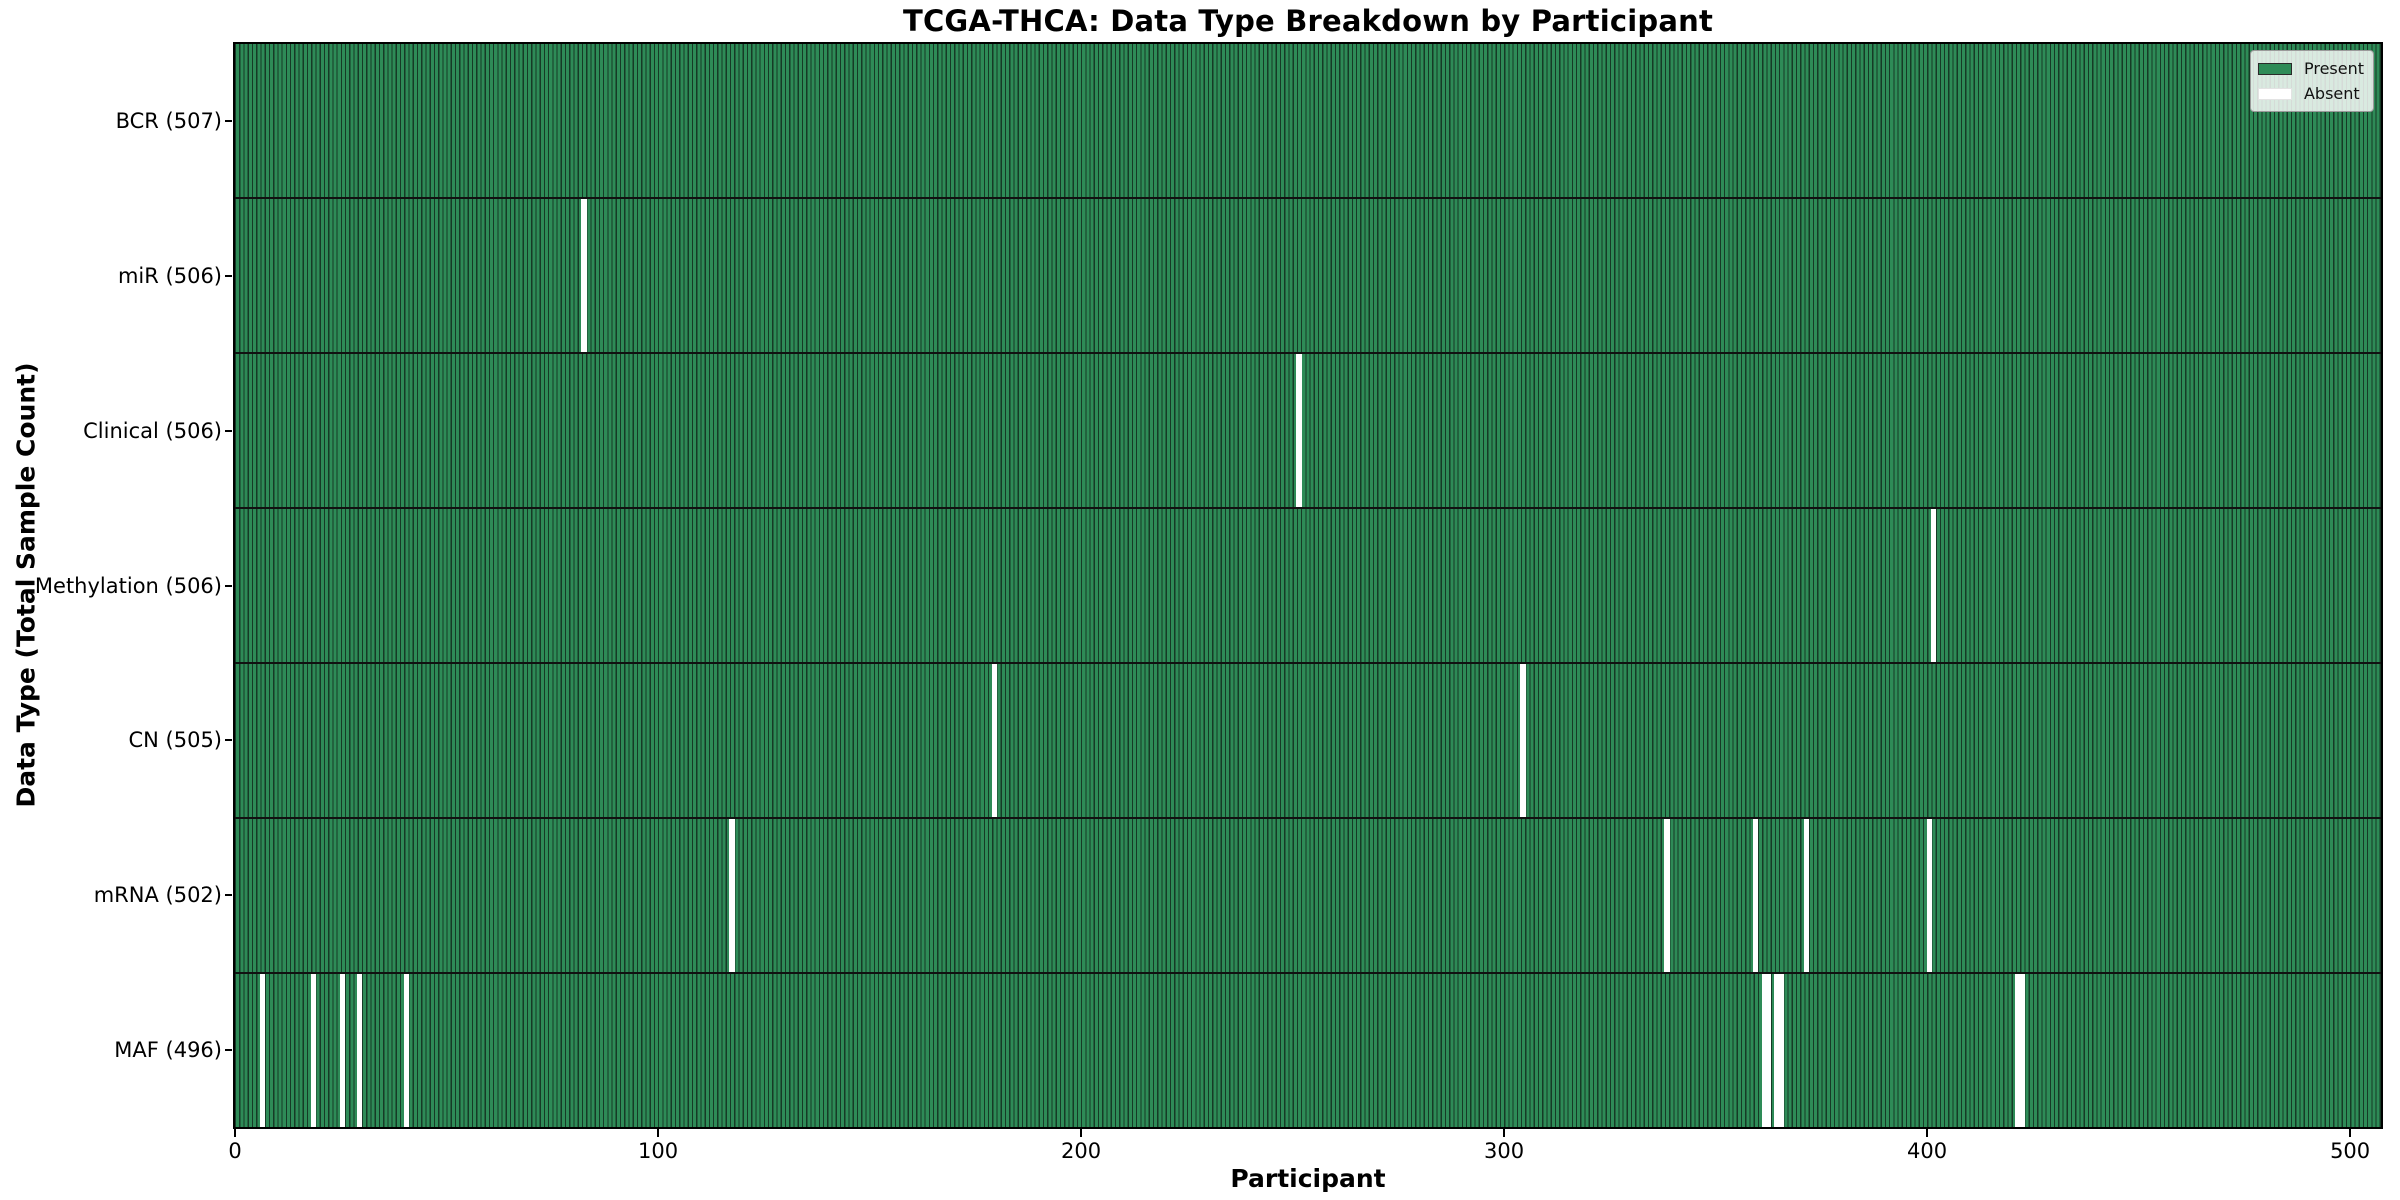 Image resolution: width=2400 pixels, height=1200 pixels. I want to click on legend-label: Present, so click(2333, 68).